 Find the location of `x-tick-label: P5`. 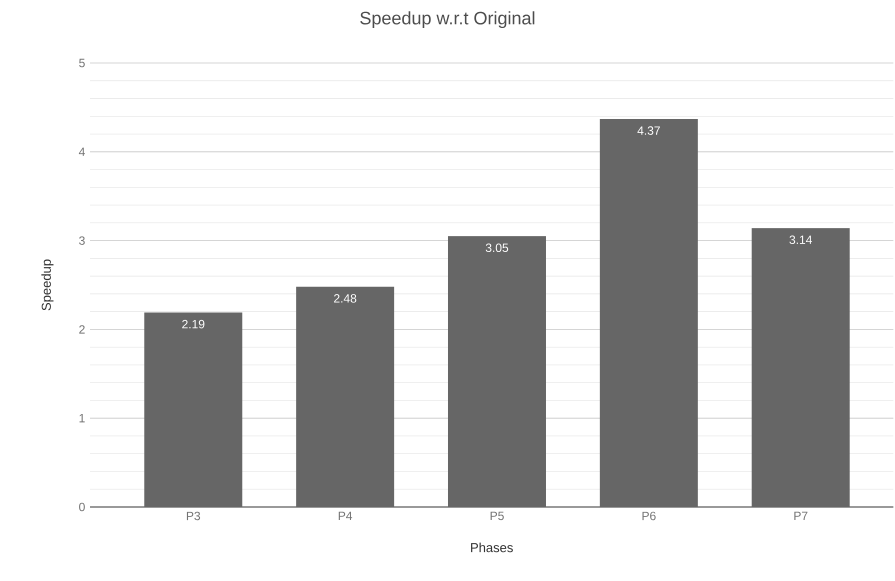

x-tick-label: P5 is located at coordinates (497, 516).